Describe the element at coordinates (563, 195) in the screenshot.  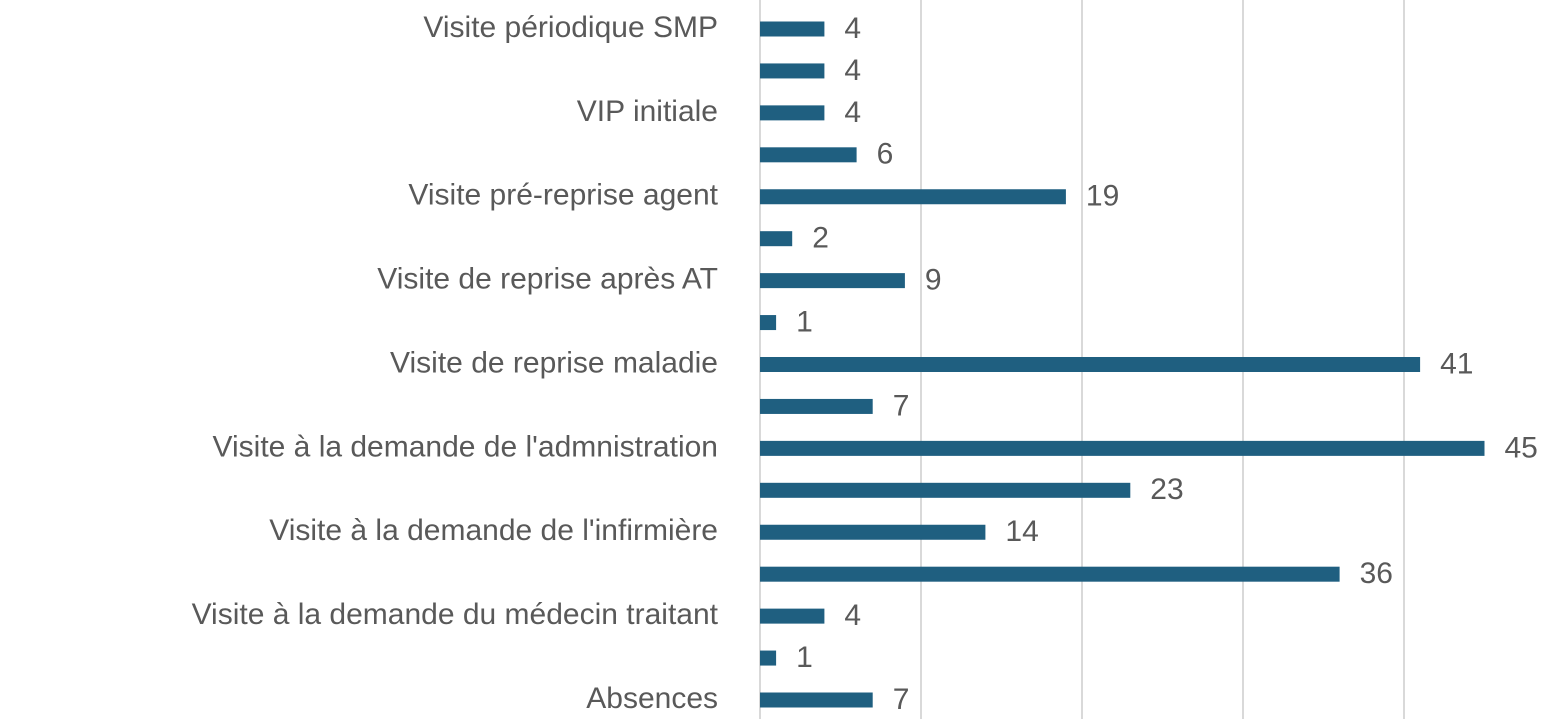
I see `y-tick-label: Visite pré-reprise agent` at that location.